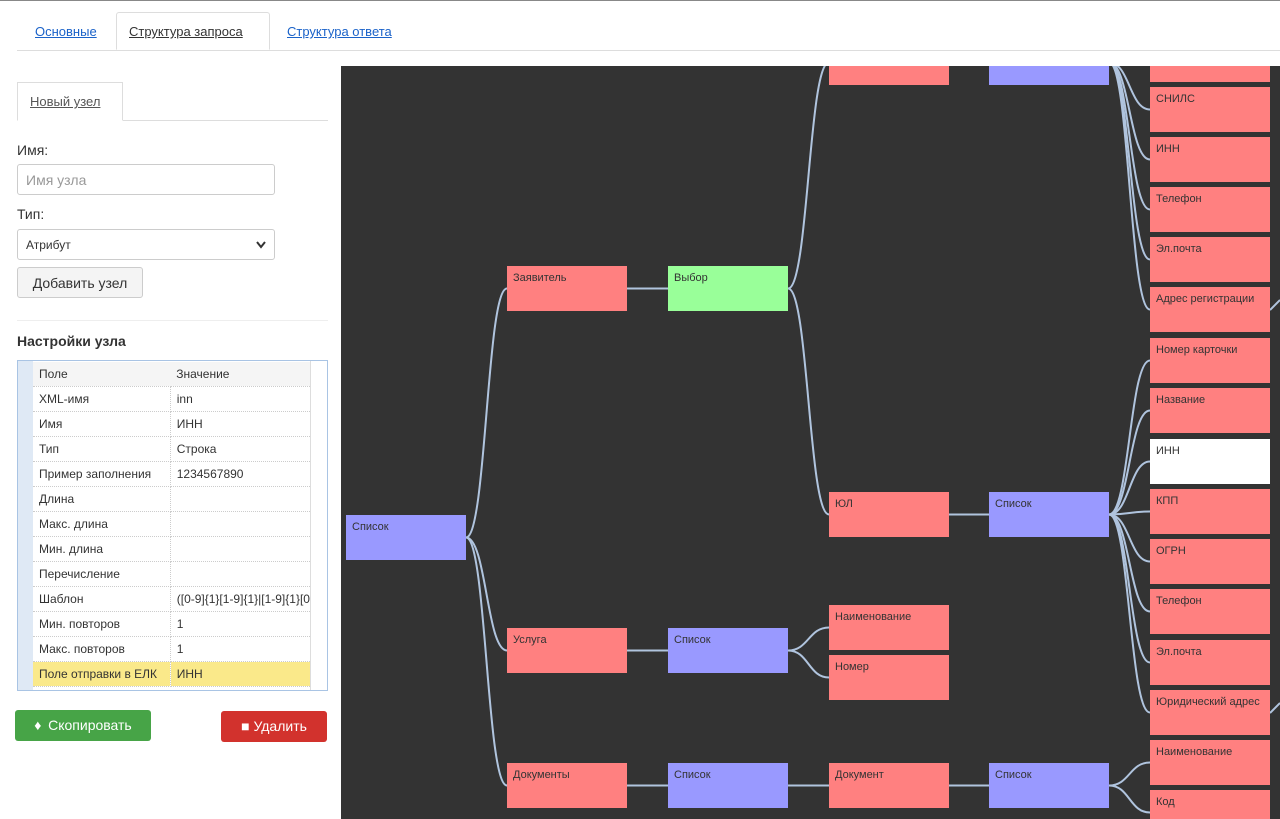 The width and height of the screenshot is (1280, 819). I want to click on field-cell: Имя, so click(102, 424).